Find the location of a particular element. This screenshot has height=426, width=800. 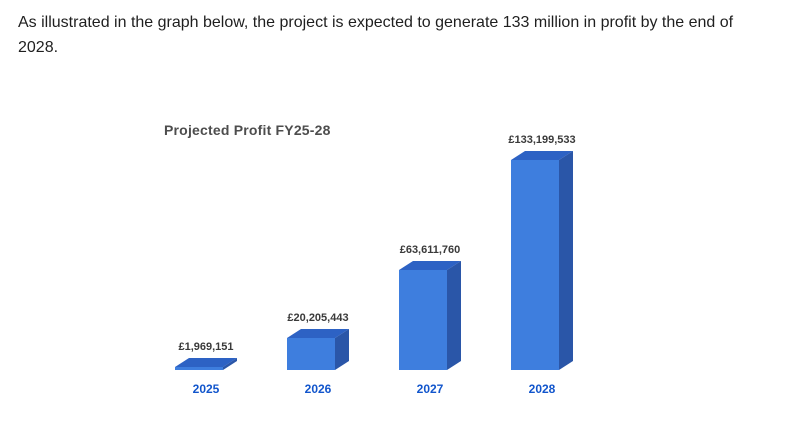

bar-2028 is located at coordinates (542, 260).